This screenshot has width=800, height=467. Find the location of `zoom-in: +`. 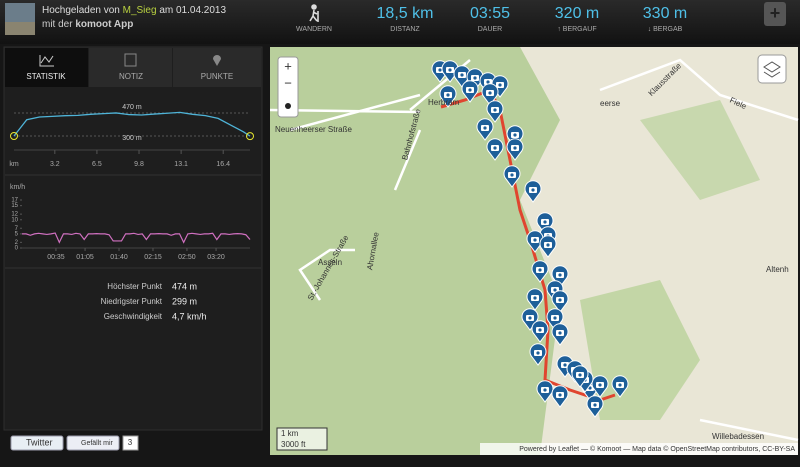

zoom-in: + is located at coordinates (288, 65).